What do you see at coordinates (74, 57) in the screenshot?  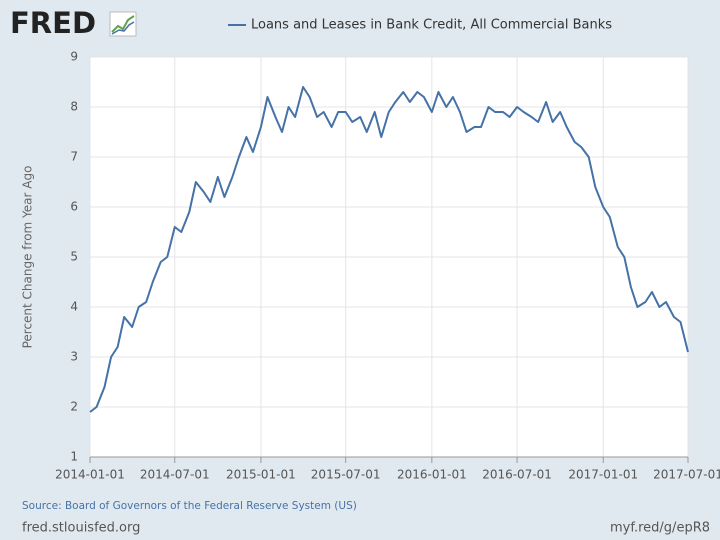 I see `y-tick-label: 9` at bounding box center [74, 57].